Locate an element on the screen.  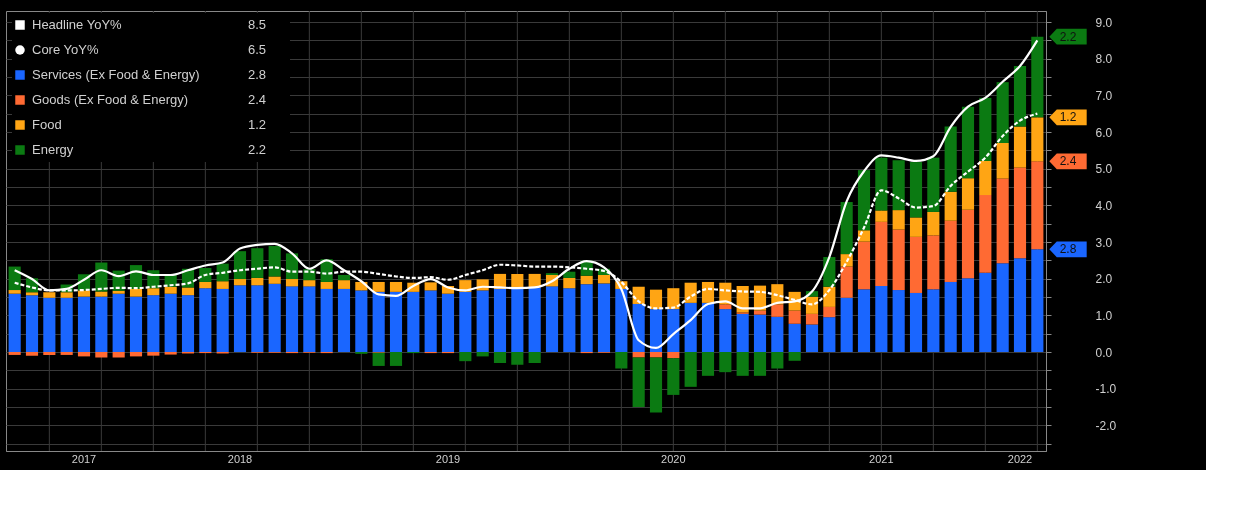
y-tick-label: 2.0 is located at coordinates (1104, 279).